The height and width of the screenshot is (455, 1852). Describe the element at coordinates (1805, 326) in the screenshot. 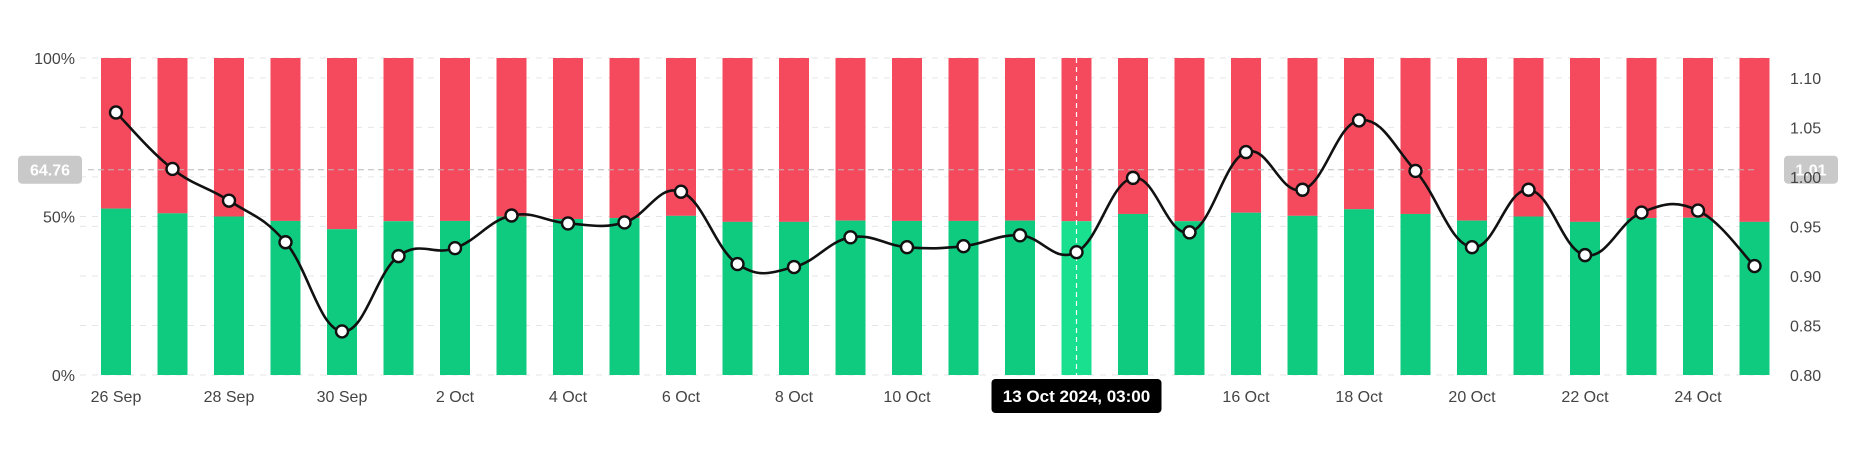

I see `right-axis-tick-label: 0.85` at that location.